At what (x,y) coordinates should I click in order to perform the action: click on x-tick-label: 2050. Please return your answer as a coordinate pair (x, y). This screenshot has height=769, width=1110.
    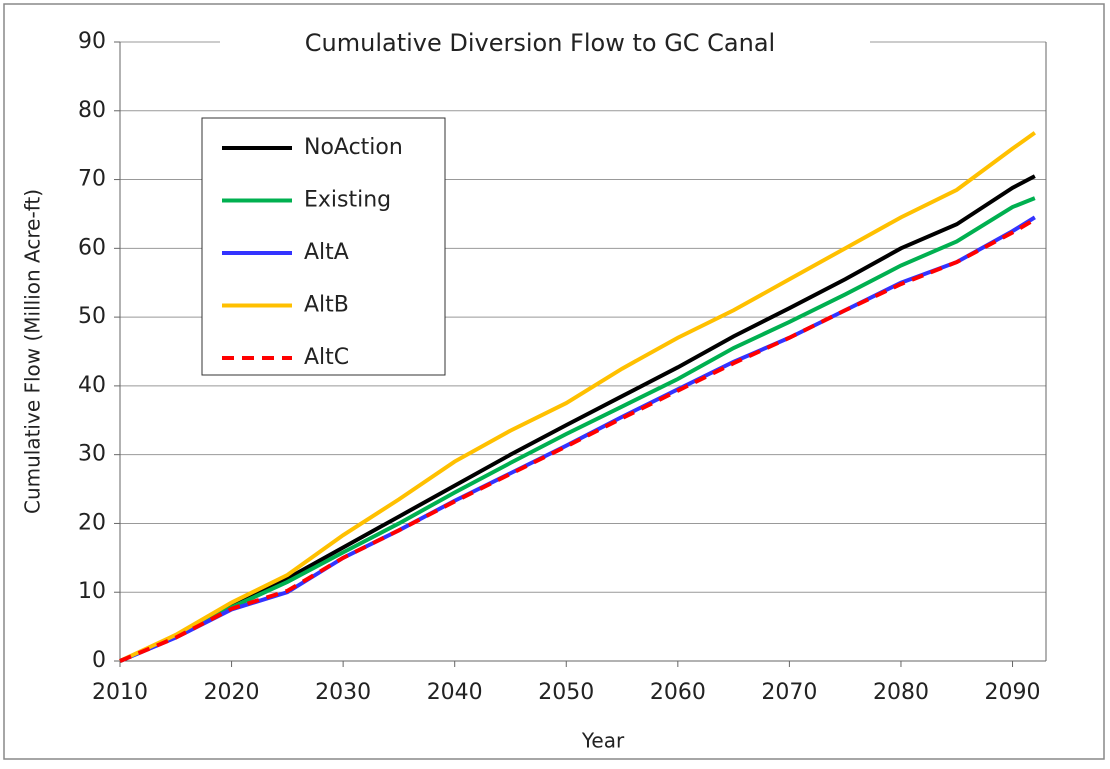
    Looking at the image, I should click on (566, 692).